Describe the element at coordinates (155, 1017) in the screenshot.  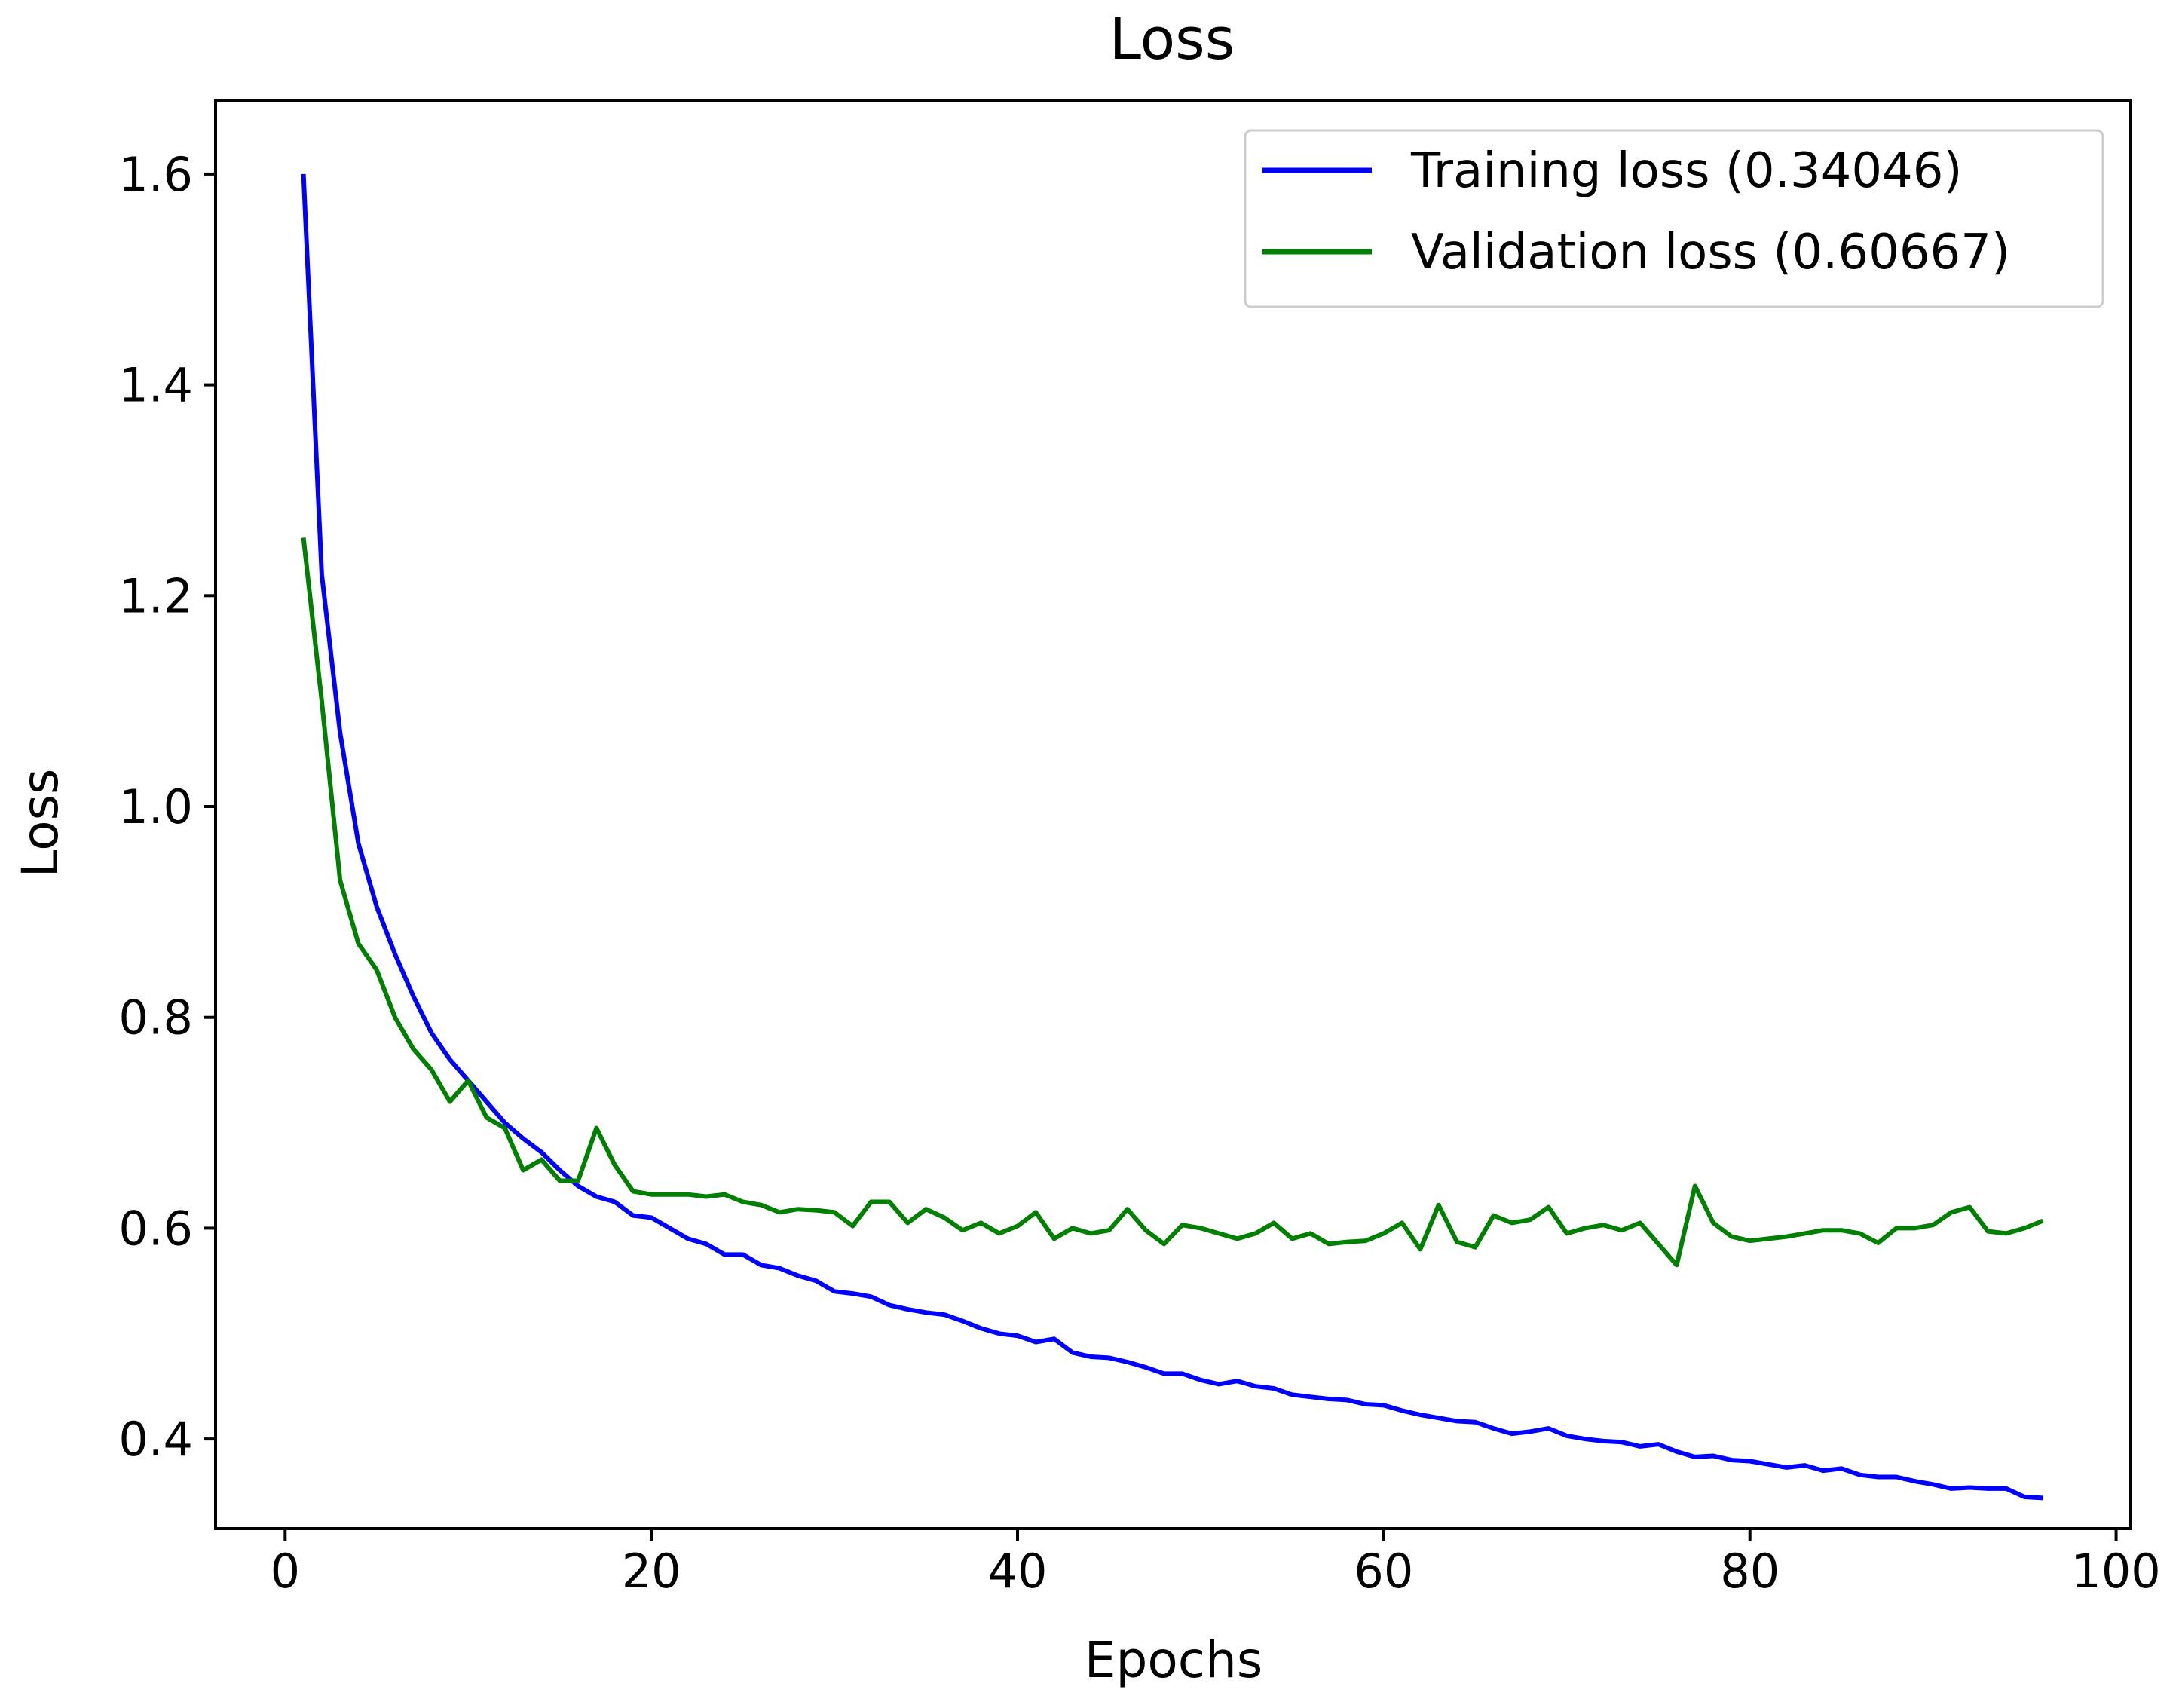
I see `y-tick-label: 0.8` at that location.